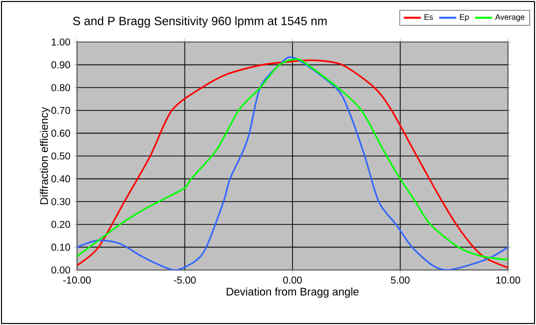  I want to click on y-axis-title: Diffraction efficiency, so click(45, 155).